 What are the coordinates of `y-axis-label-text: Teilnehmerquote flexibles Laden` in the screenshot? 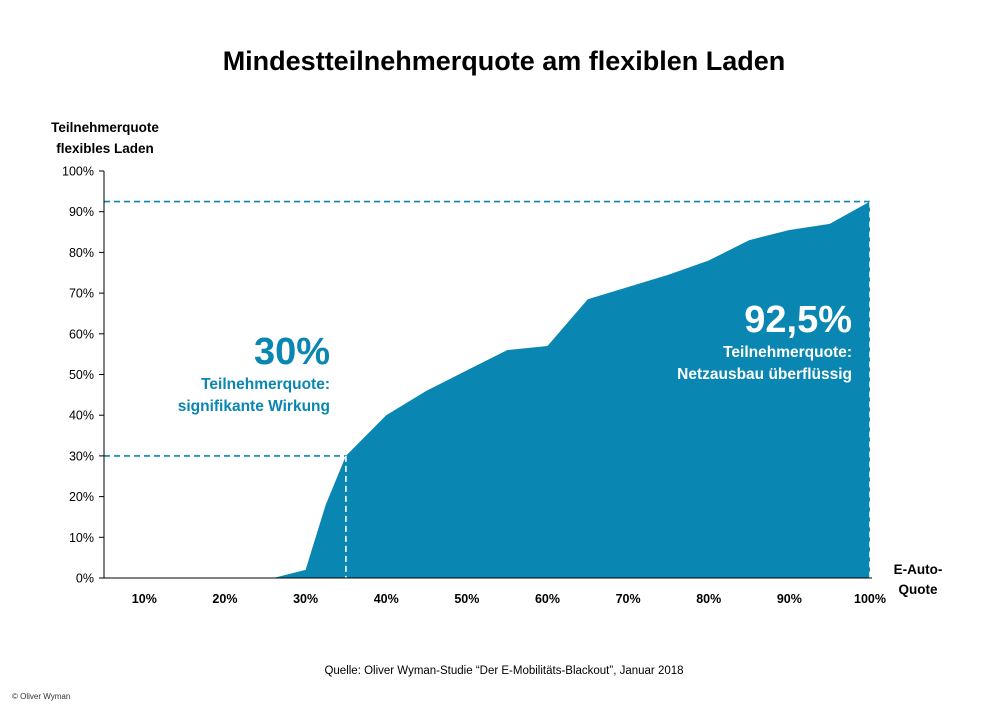 It's located at (105, 138).